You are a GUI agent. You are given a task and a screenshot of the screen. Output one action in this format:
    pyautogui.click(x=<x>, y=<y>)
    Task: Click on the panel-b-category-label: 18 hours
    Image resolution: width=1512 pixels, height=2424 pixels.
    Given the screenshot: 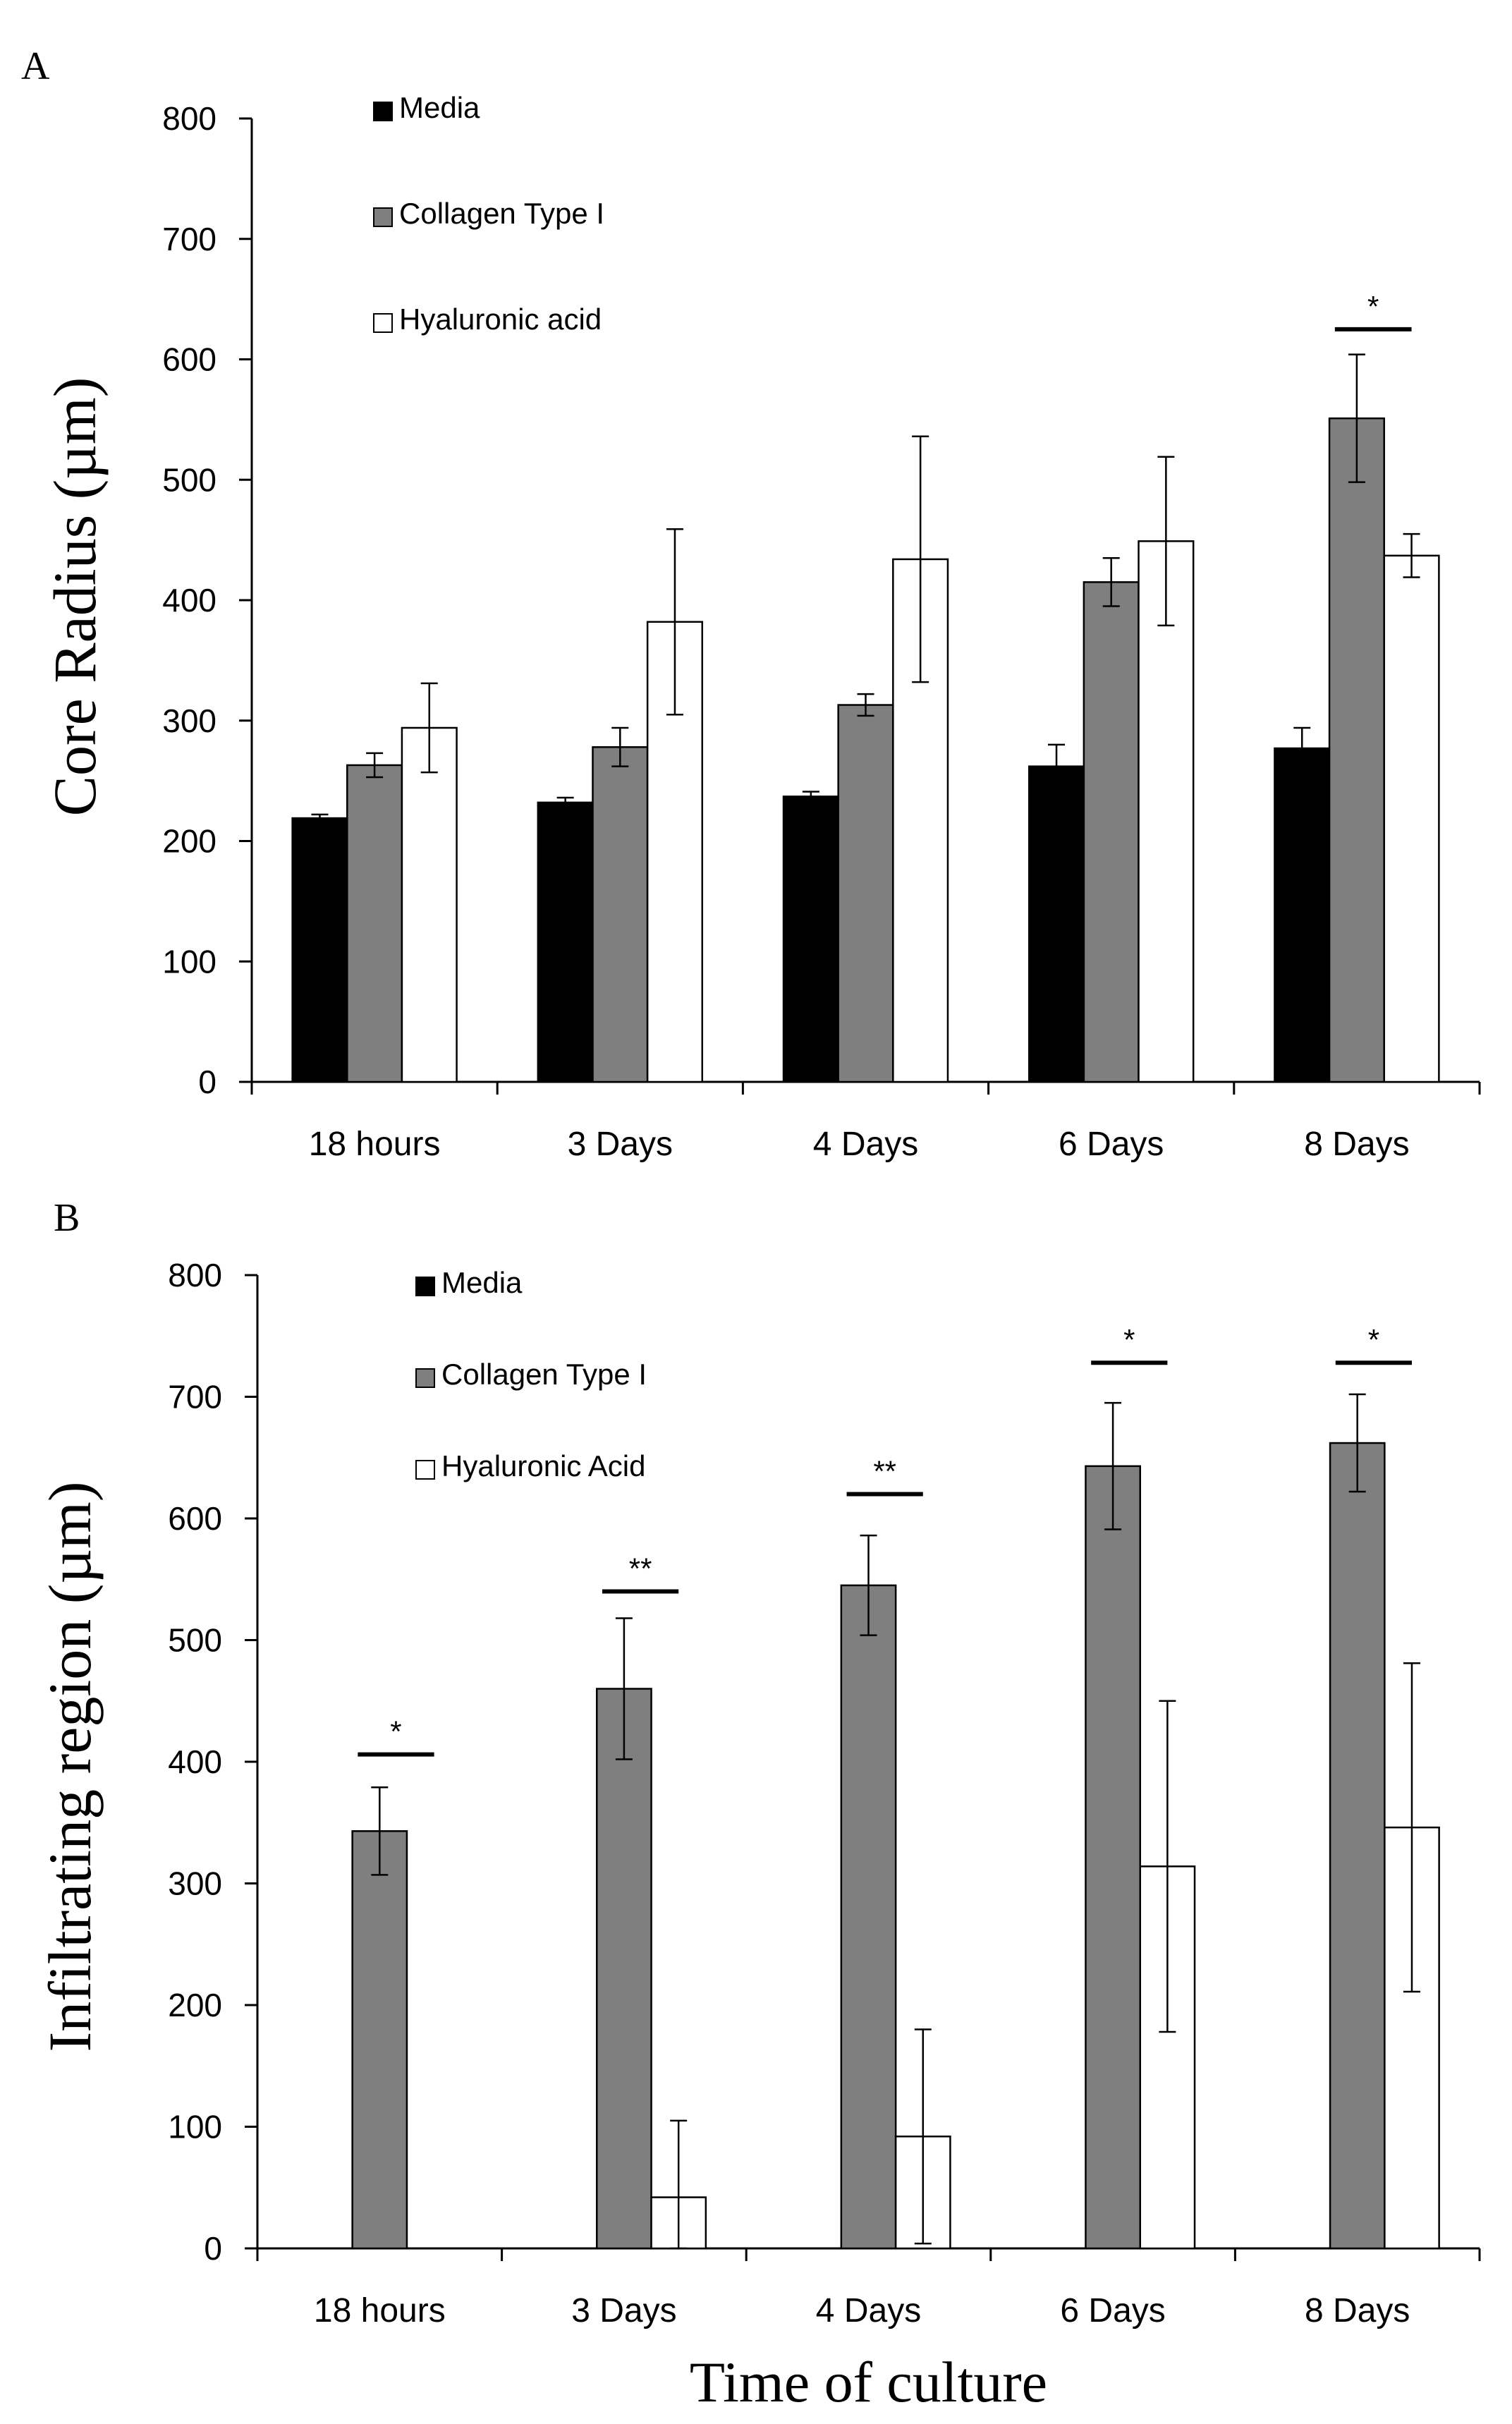 What is the action you would take?
    pyautogui.click(x=380, y=2310)
    